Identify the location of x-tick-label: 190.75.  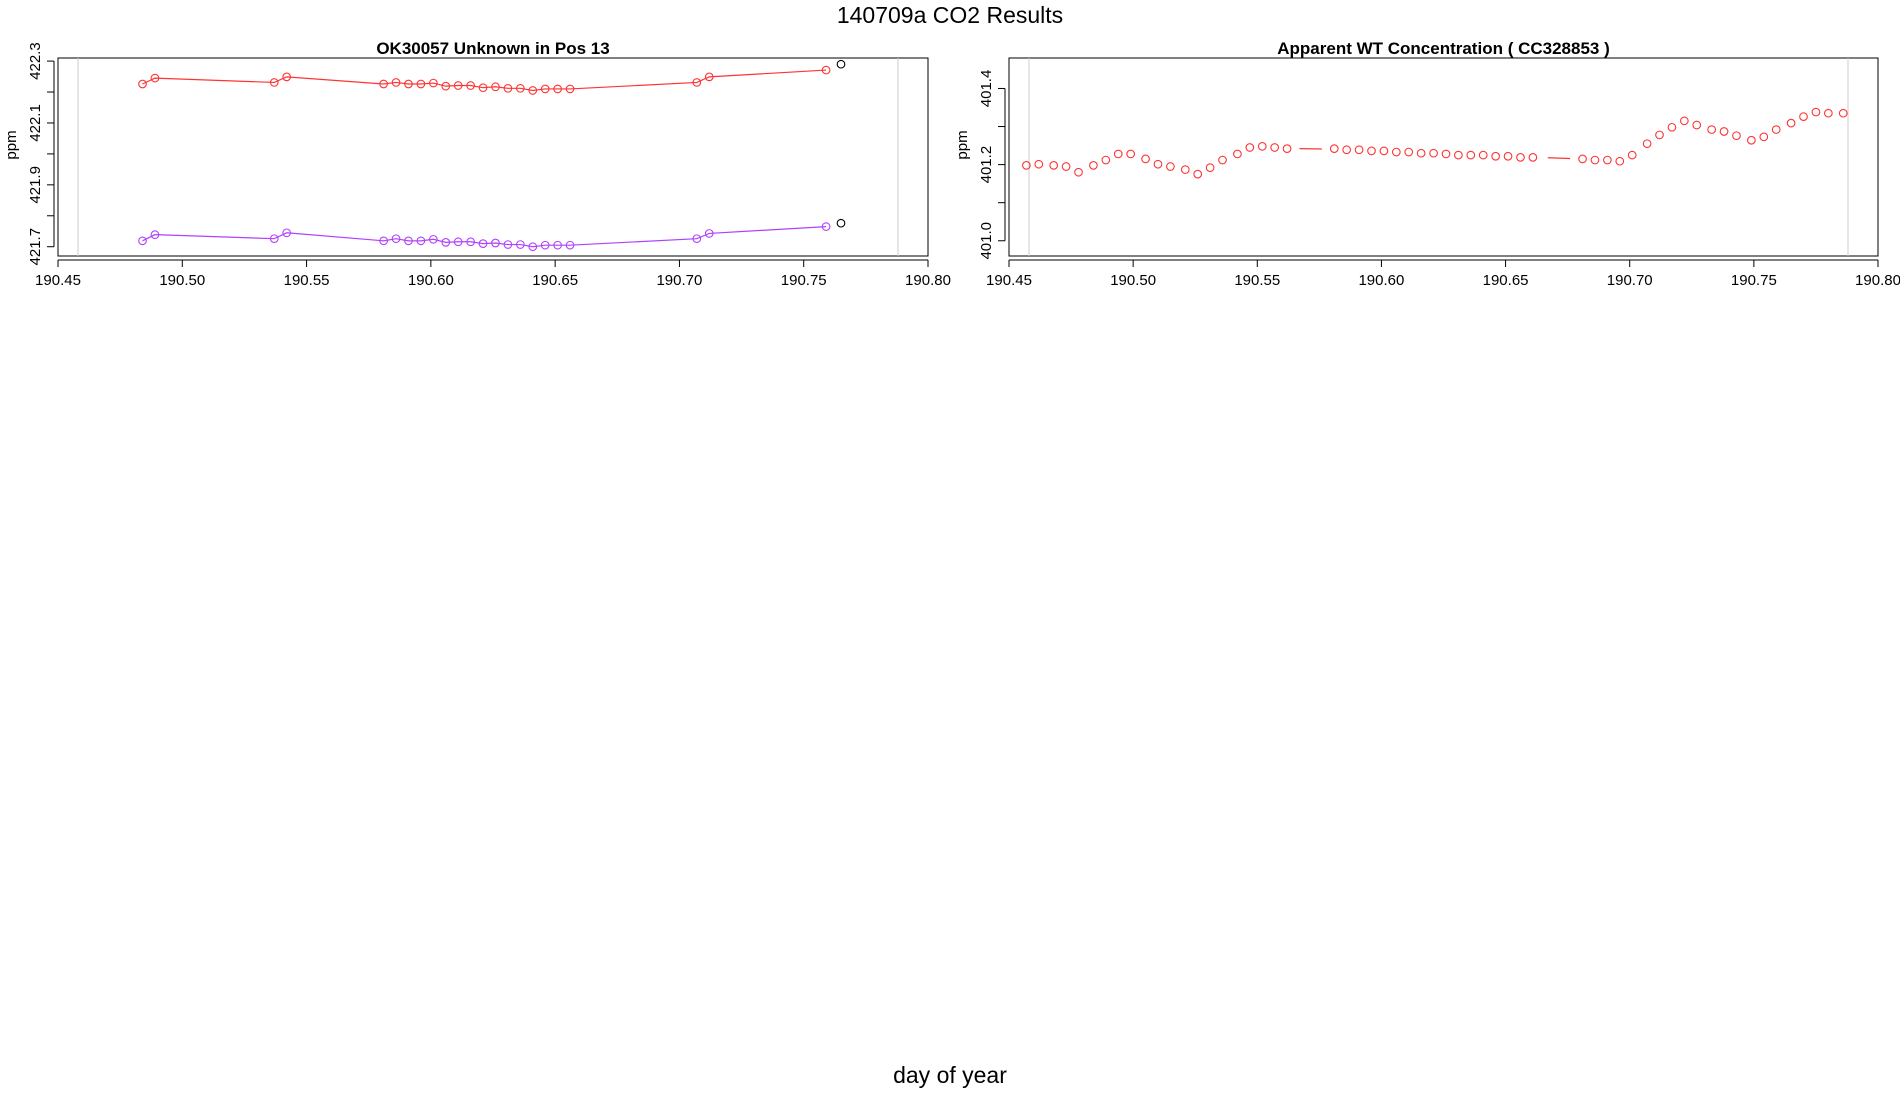
(1754, 280).